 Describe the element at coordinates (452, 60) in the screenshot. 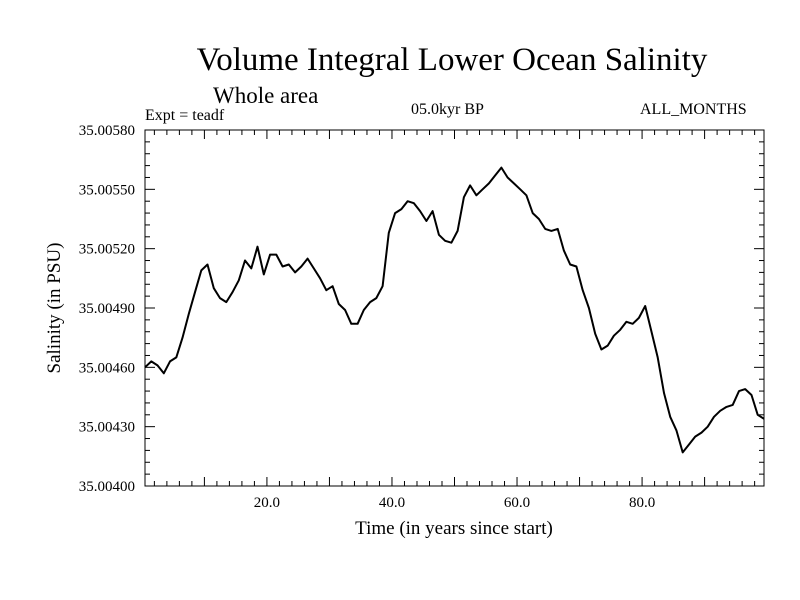

I see `chart-title: Volume Integral Lower Ocean Salinity` at that location.